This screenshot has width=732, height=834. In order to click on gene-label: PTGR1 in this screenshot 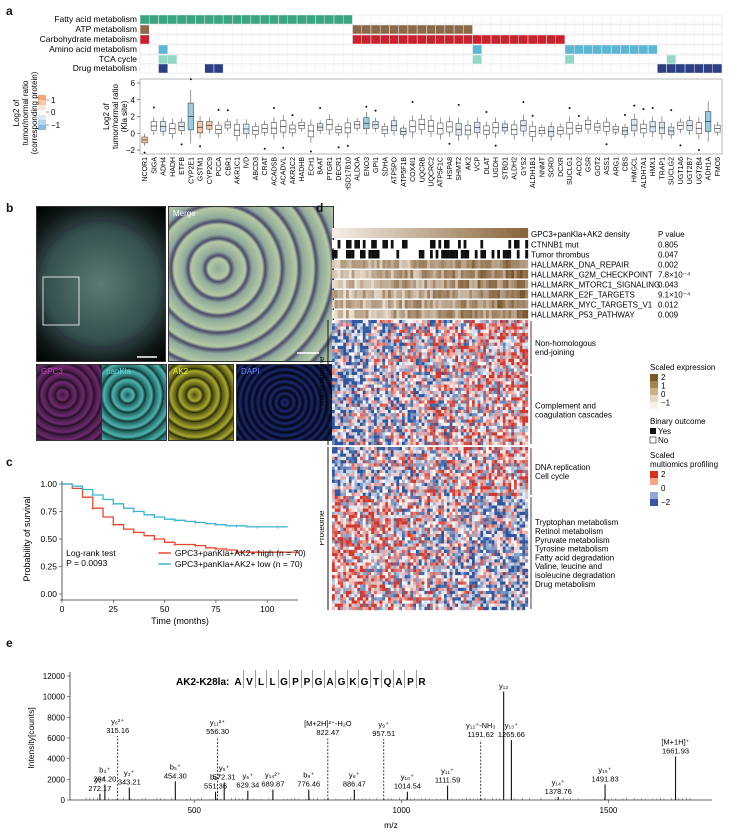, I will do `click(330, 168)`.